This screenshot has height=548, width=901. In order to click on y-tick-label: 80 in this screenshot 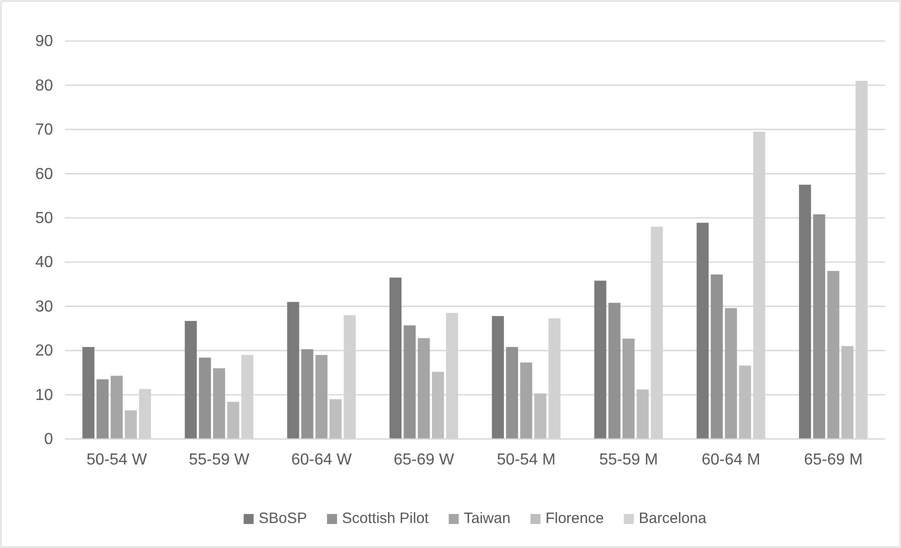, I will do `click(44, 85)`.